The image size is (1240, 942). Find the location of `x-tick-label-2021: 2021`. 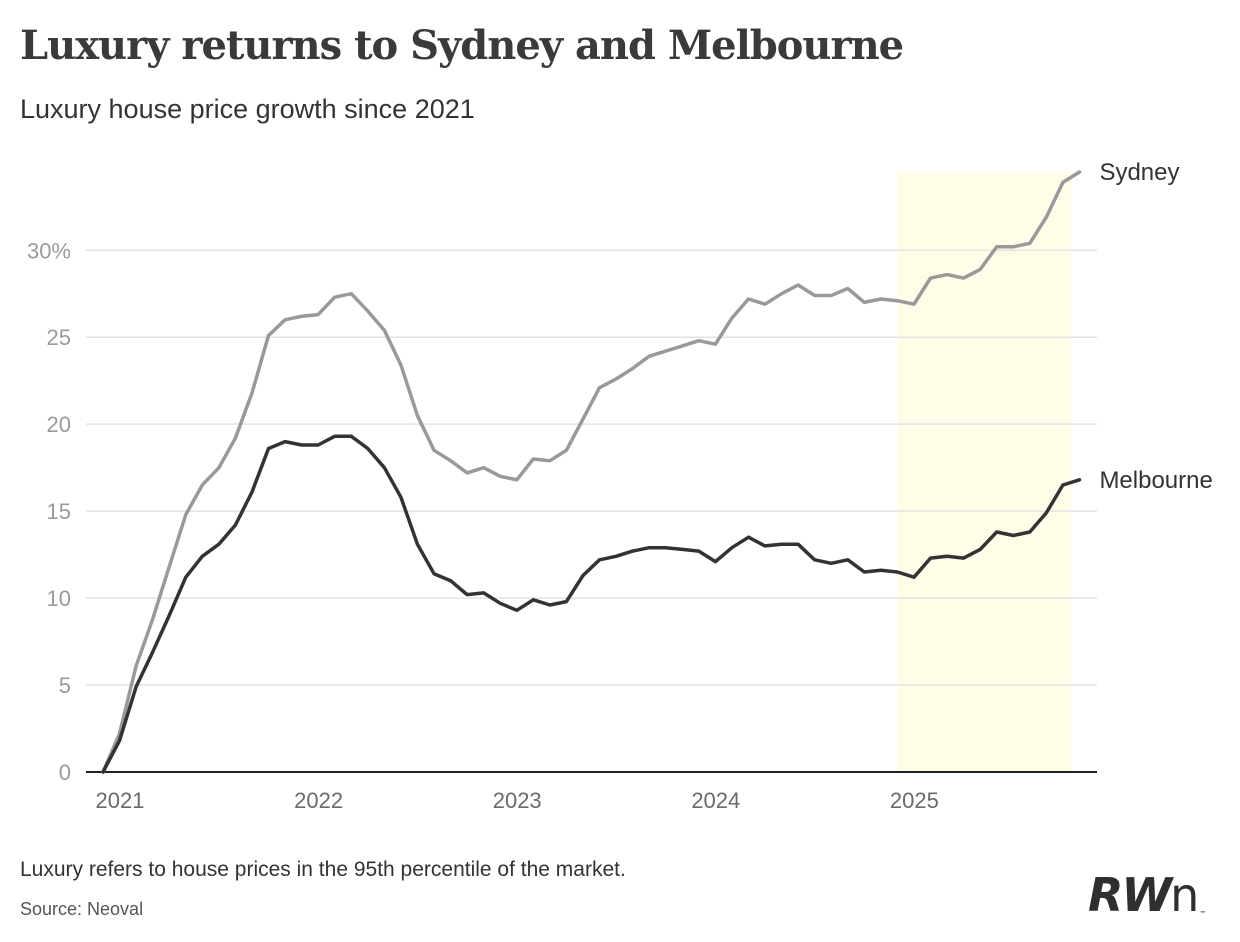

x-tick-label-2021: 2021 is located at coordinates (120, 800).